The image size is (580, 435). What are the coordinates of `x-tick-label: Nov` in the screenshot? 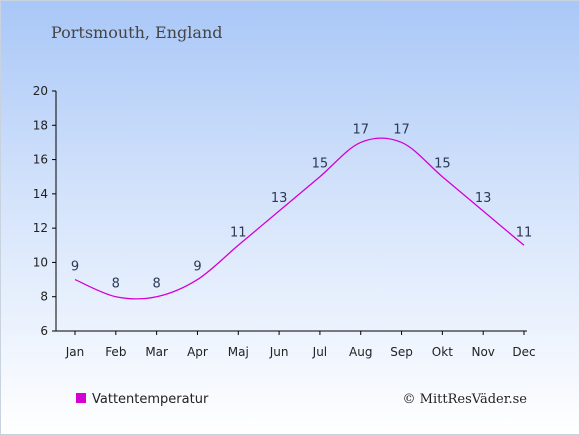 It's located at (482, 352).